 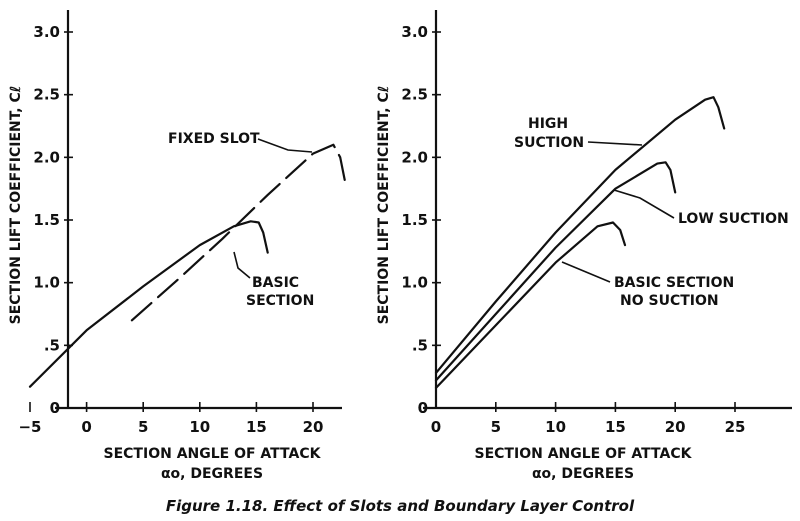 What do you see at coordinates (384, 205) in the screenshot?
I see `right-y-axis-label: SECTION LIFT COEFFICIENT, Cℓ` at bounding box center [384, 205].